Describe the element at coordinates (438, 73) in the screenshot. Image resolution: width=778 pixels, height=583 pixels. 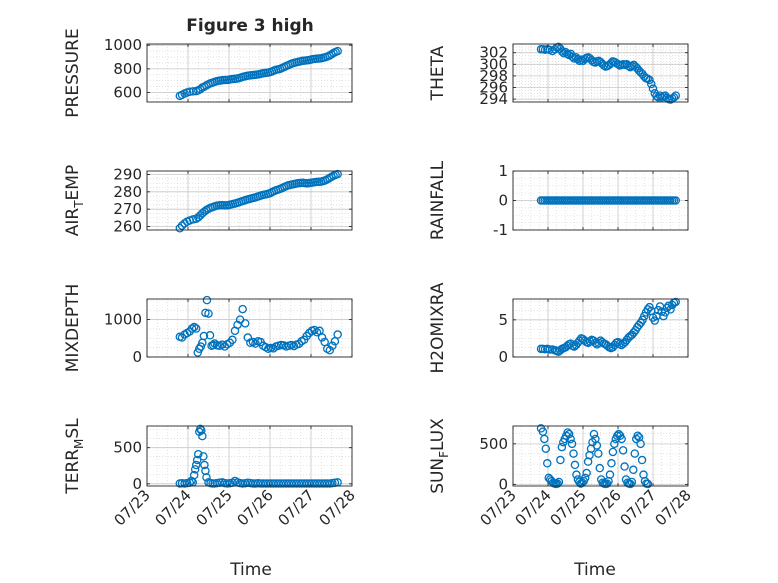
I see `theta-y-axis-label: THETA` at that location.